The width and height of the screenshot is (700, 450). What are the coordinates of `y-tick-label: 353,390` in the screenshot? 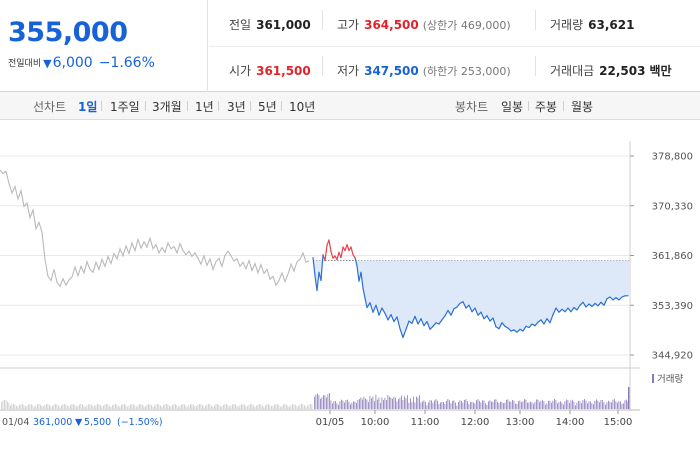 It's located at (672, 306).